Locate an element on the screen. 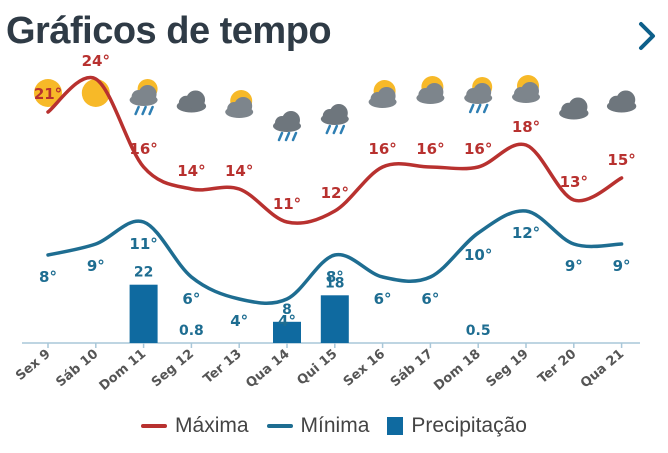  x-tick-label: Sáb 17 is located at coordinates (412, 369).